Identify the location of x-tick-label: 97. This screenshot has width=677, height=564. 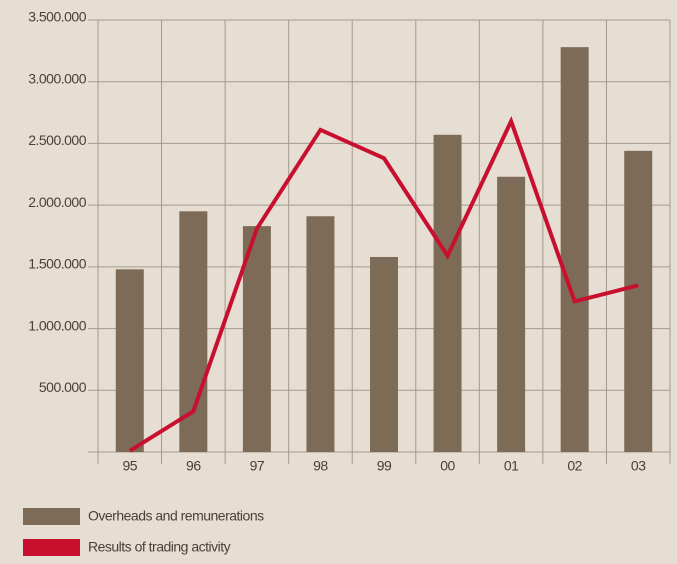
(257, 466).